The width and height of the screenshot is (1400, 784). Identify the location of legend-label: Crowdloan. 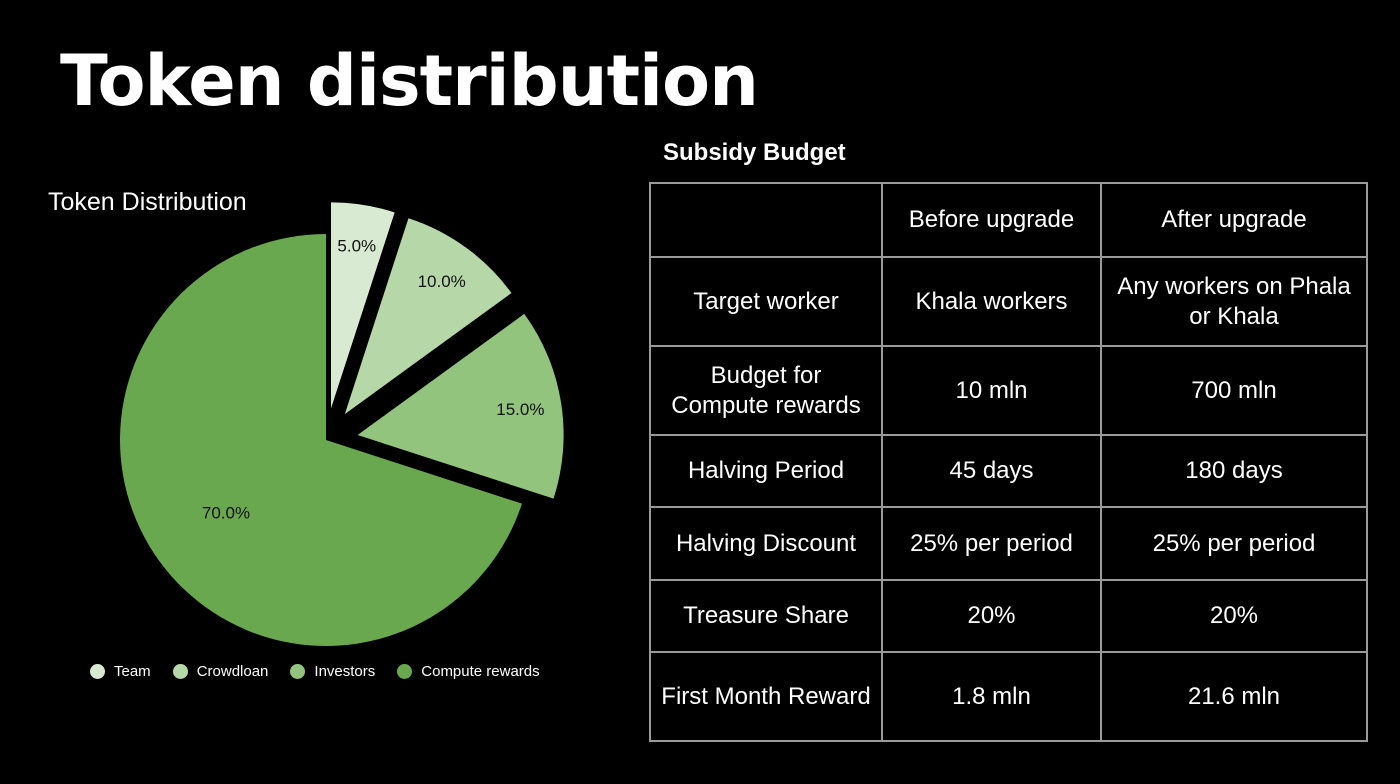
(232, 671).